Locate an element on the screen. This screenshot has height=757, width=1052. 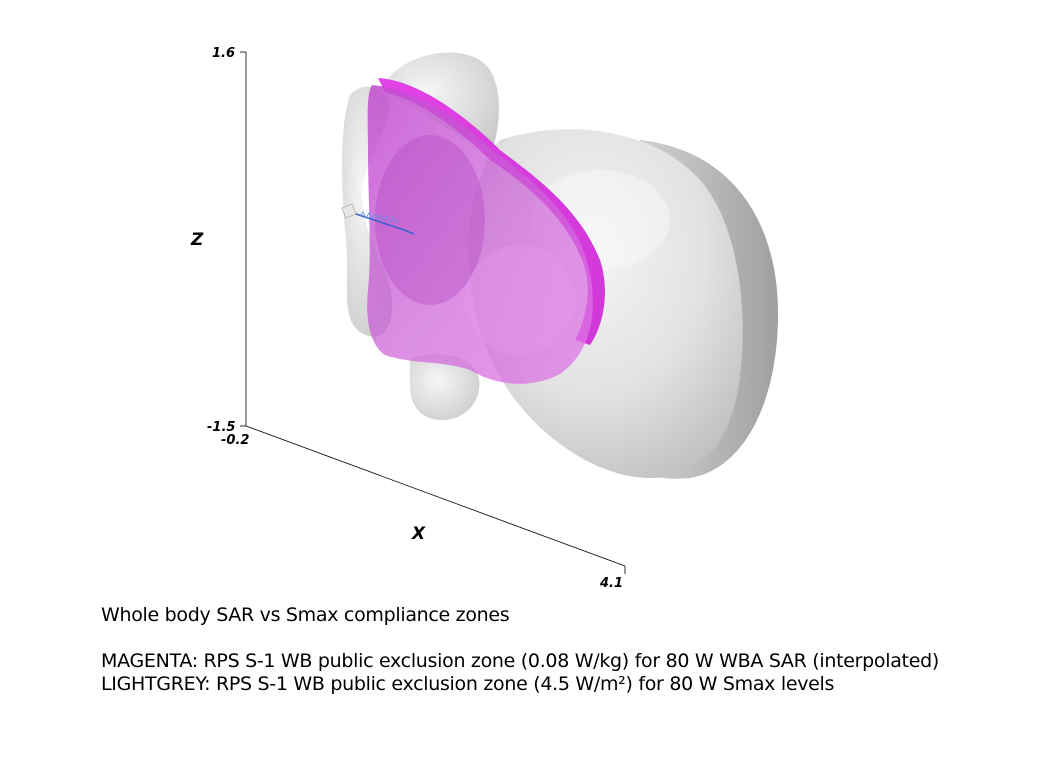
antenna-panel is located at coordinates (378, 219).